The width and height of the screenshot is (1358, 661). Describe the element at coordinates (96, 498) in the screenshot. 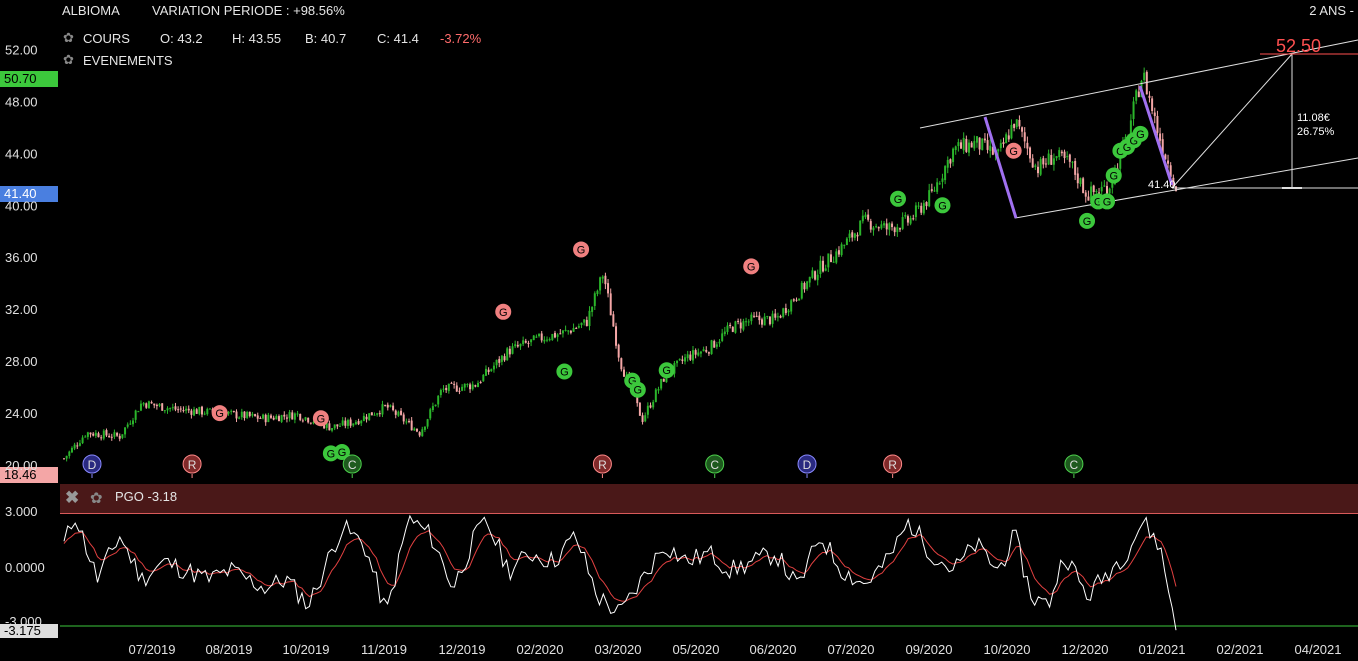

I see `pgo-gear-icon: ✿` at that location.